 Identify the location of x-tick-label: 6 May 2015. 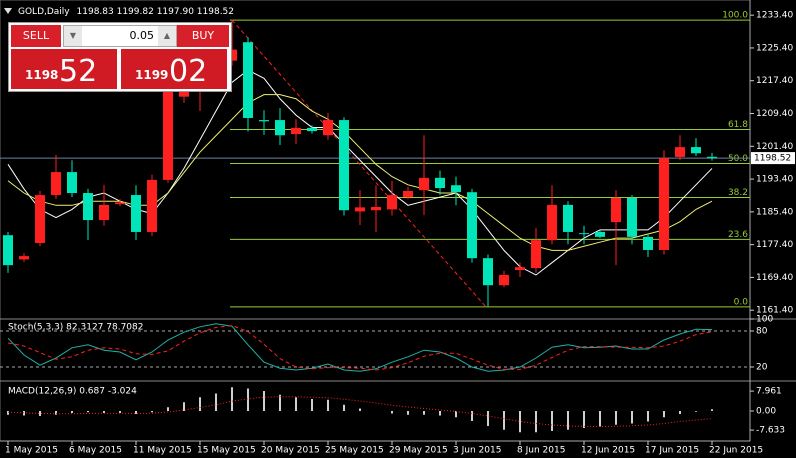
(95, 451).